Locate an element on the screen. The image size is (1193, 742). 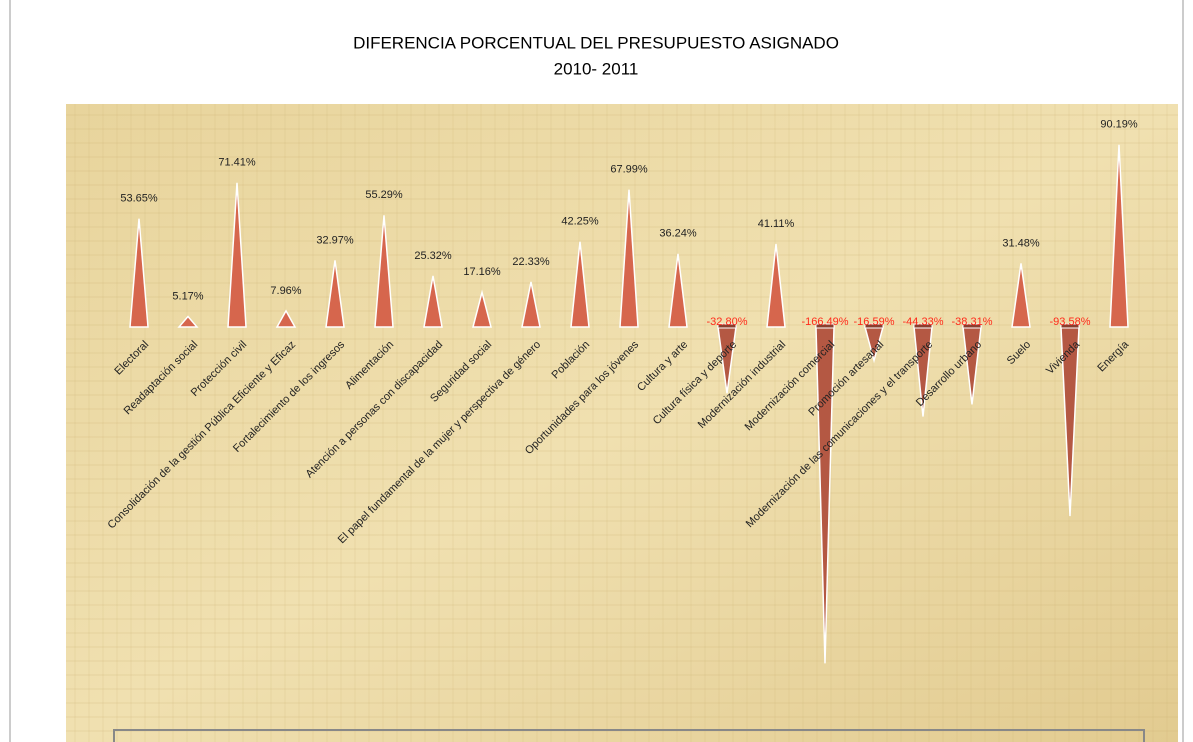
legend-box is located at coordinates (629, 735).